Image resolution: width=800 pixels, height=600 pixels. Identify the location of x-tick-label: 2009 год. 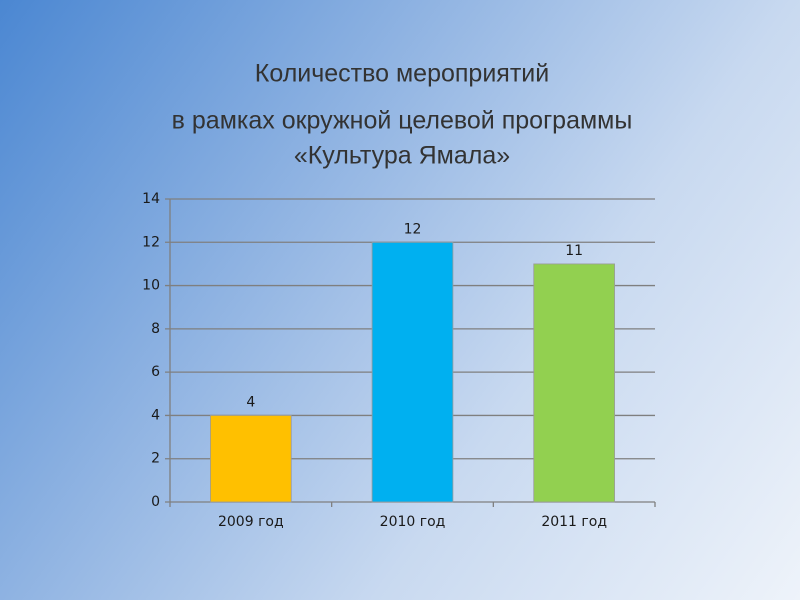
(251, 522).